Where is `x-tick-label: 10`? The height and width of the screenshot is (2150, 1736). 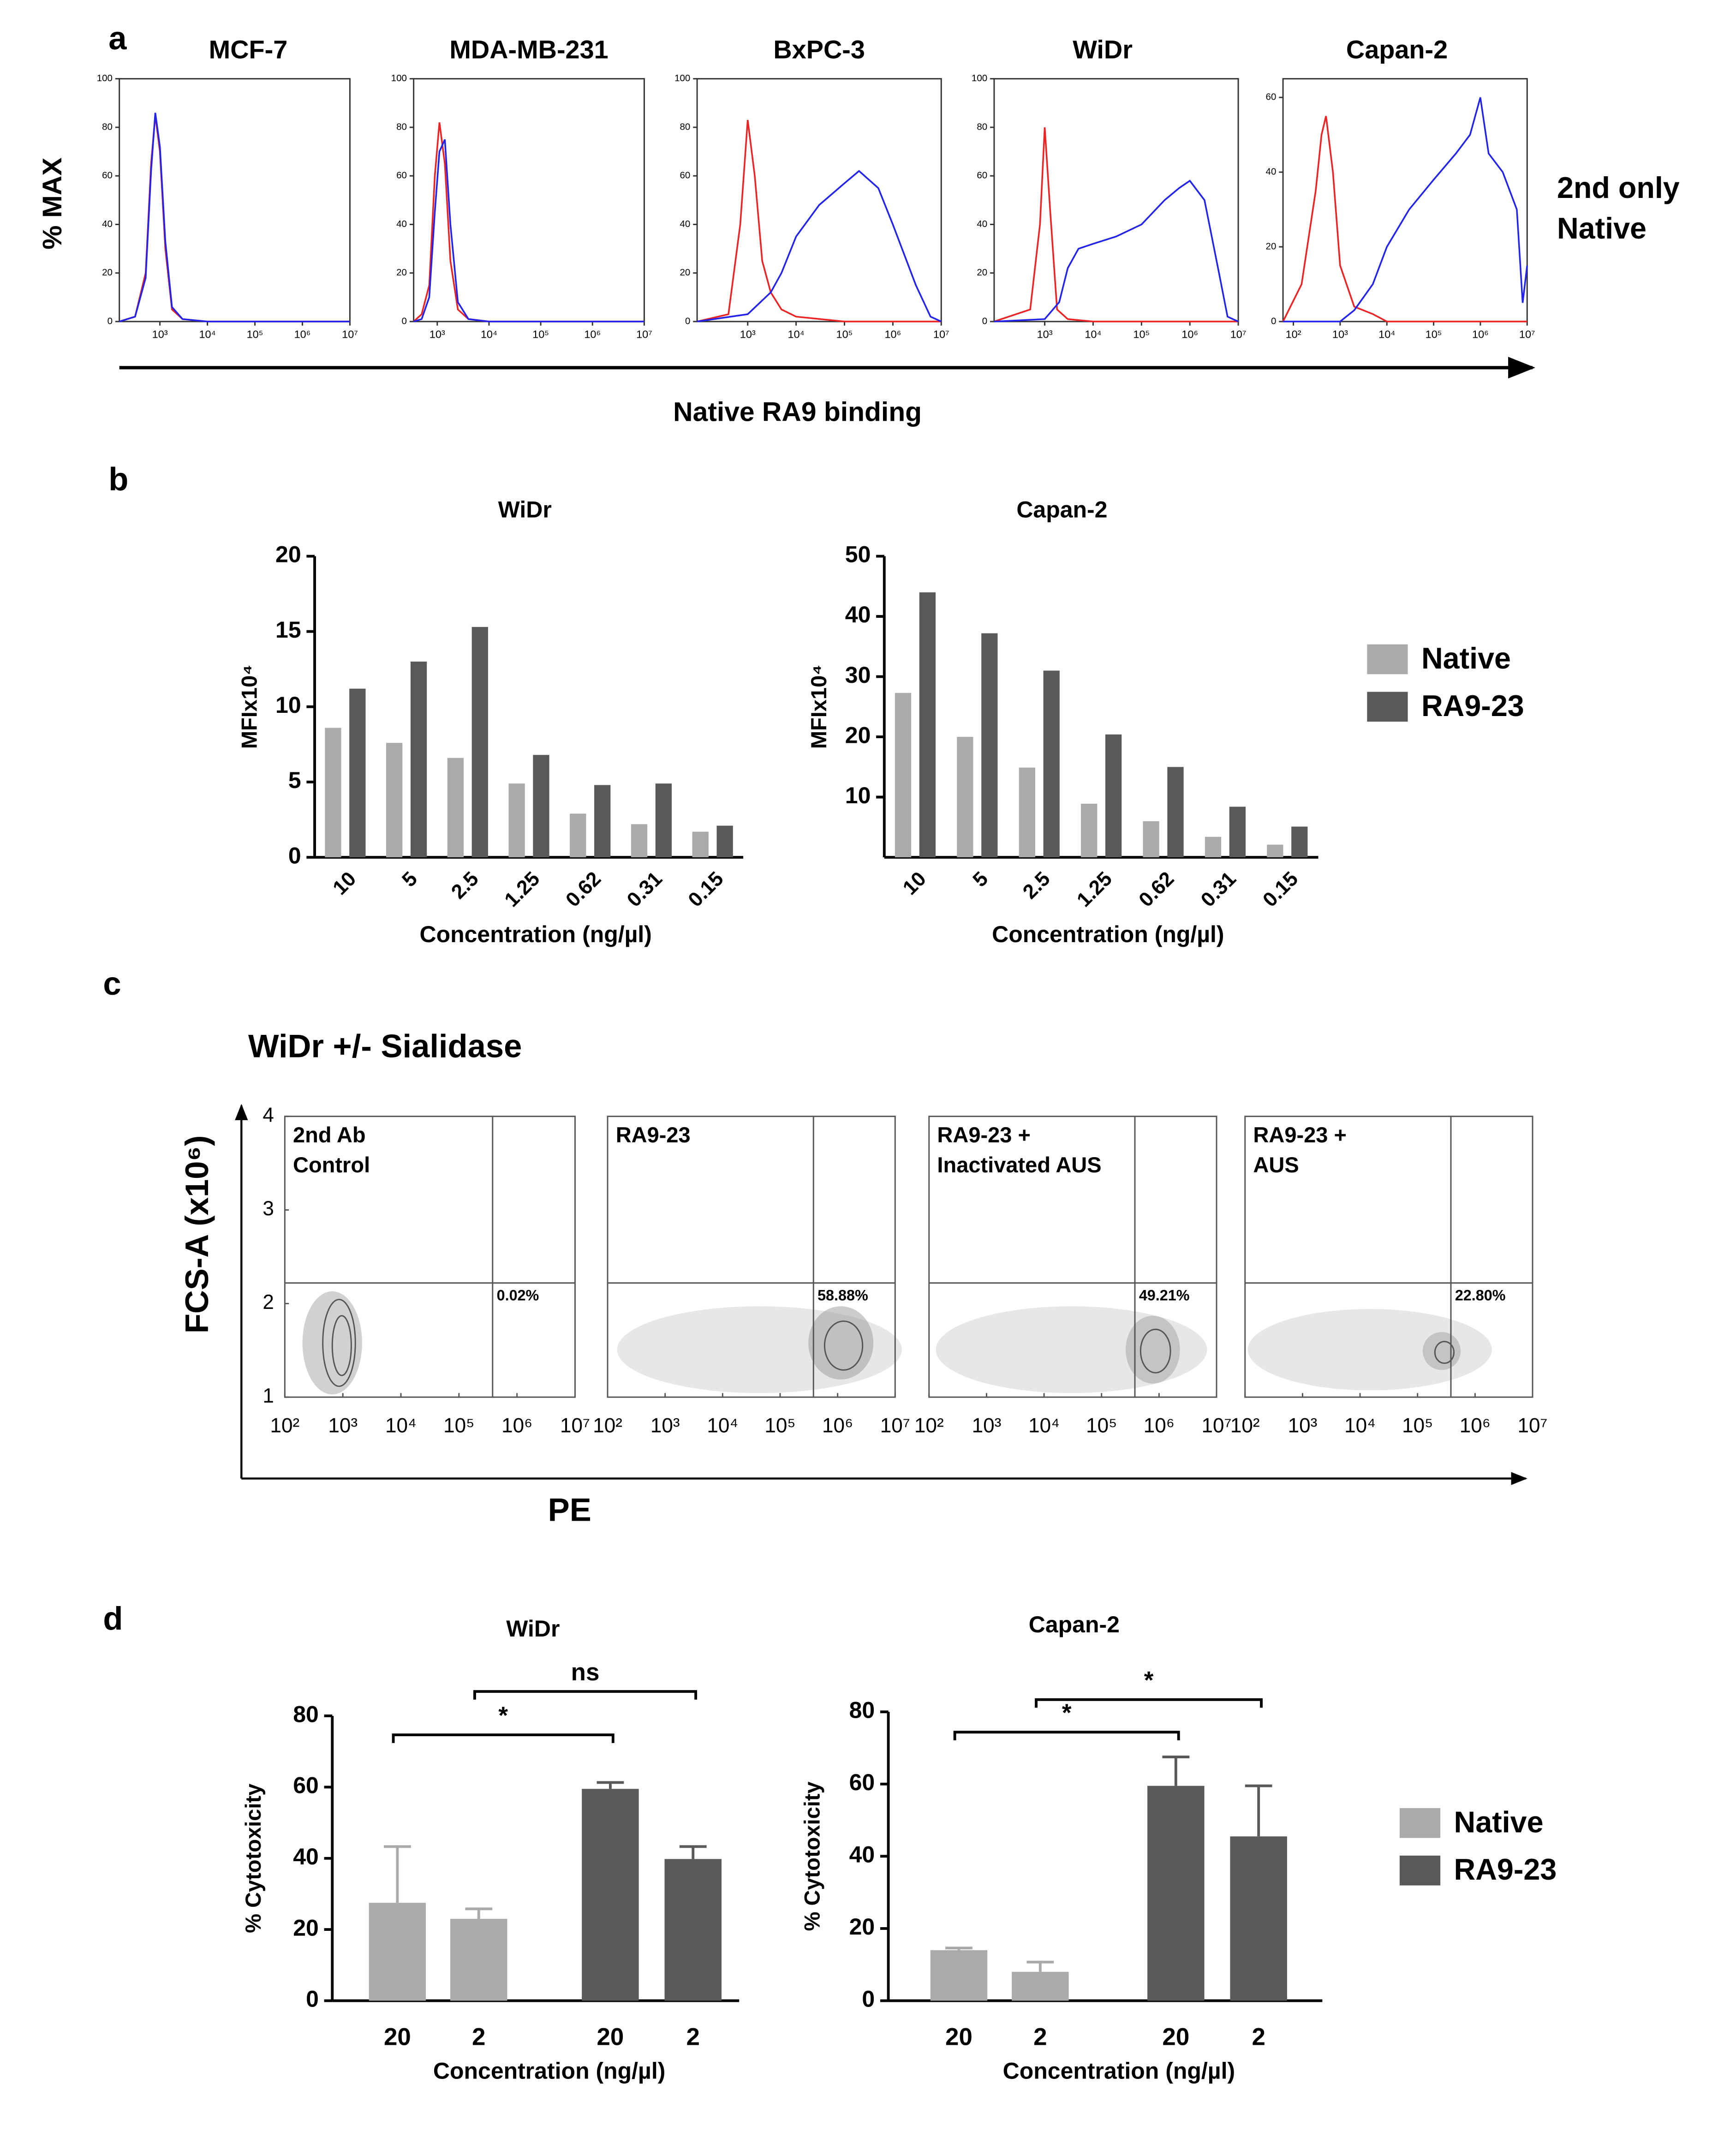
x-tick-label: 10 is located at coordinates (344, 883).